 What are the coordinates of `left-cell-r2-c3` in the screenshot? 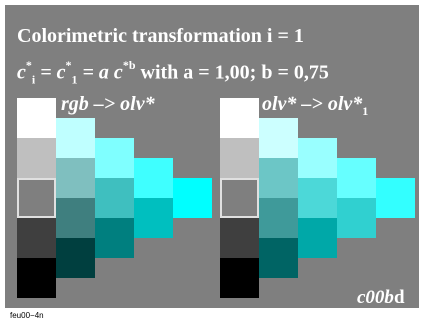 It's located at (114, 198).